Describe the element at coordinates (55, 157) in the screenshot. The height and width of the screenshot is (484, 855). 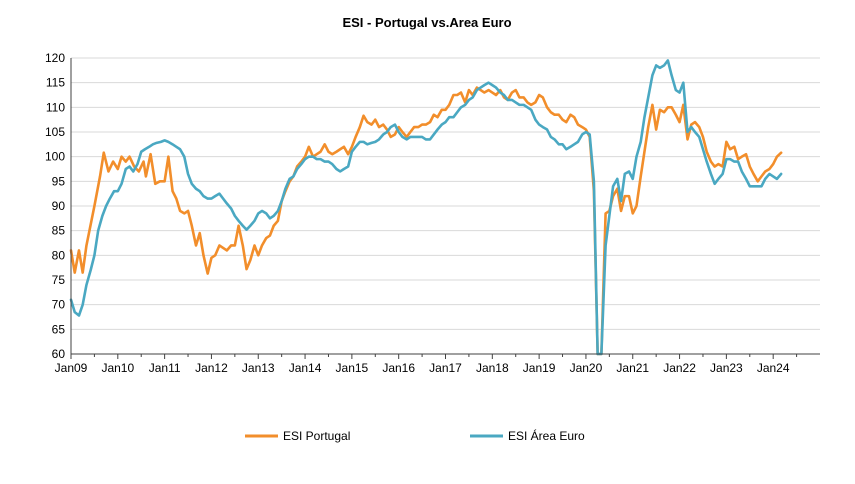
I see `y-tick-label: 100` at that location.